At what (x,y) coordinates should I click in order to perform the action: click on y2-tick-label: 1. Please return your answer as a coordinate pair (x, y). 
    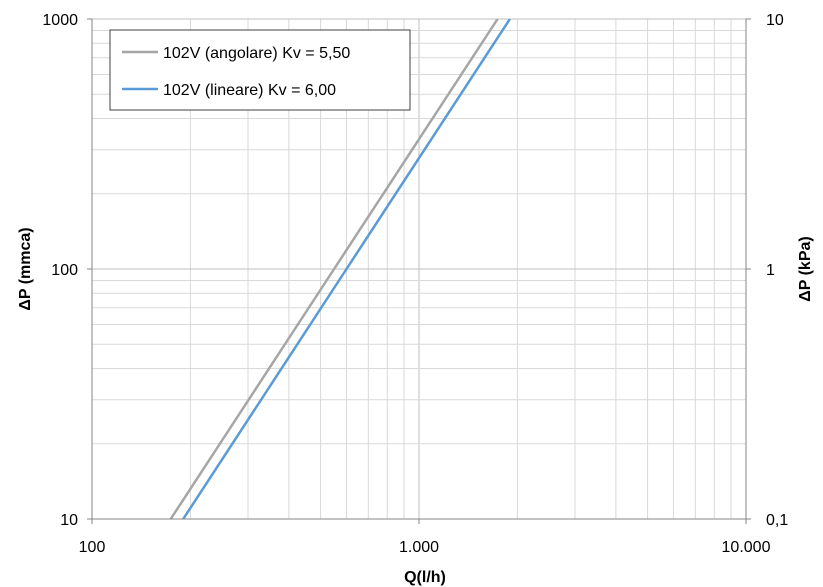
    Looking at the image, I should click on (770, 270).